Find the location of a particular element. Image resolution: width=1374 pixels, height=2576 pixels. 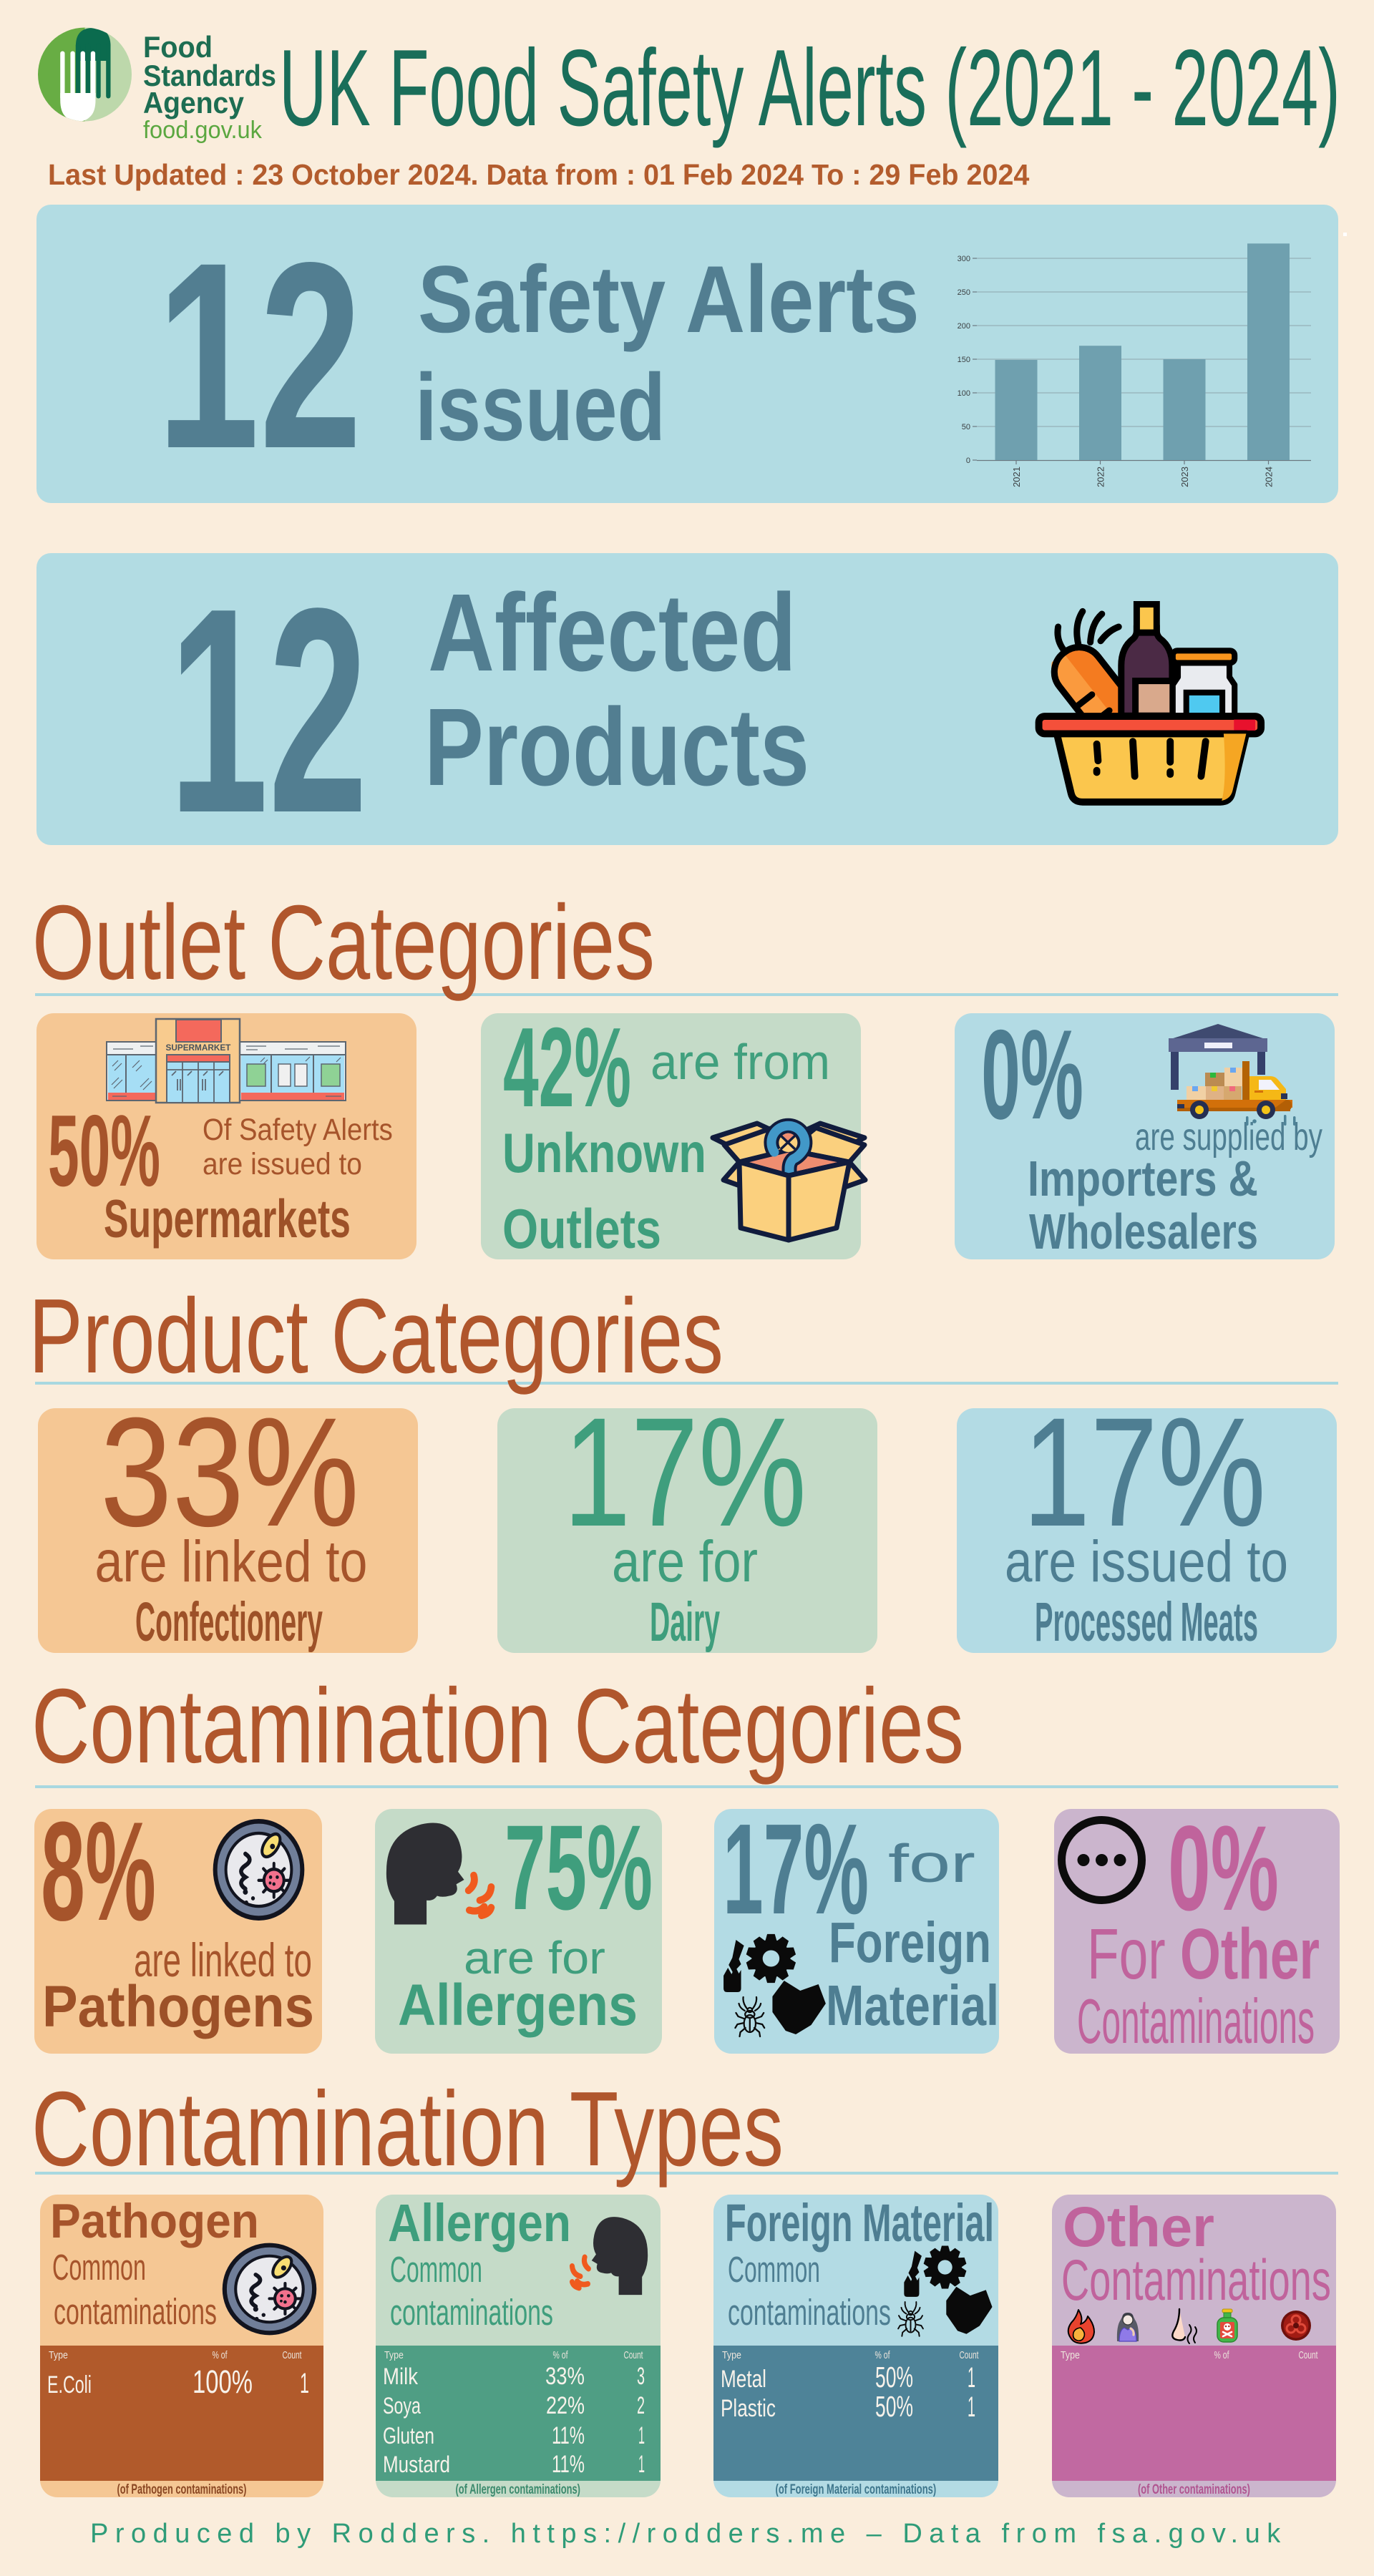

svg-text: Product Categories is located at coordinates (376, 1336).